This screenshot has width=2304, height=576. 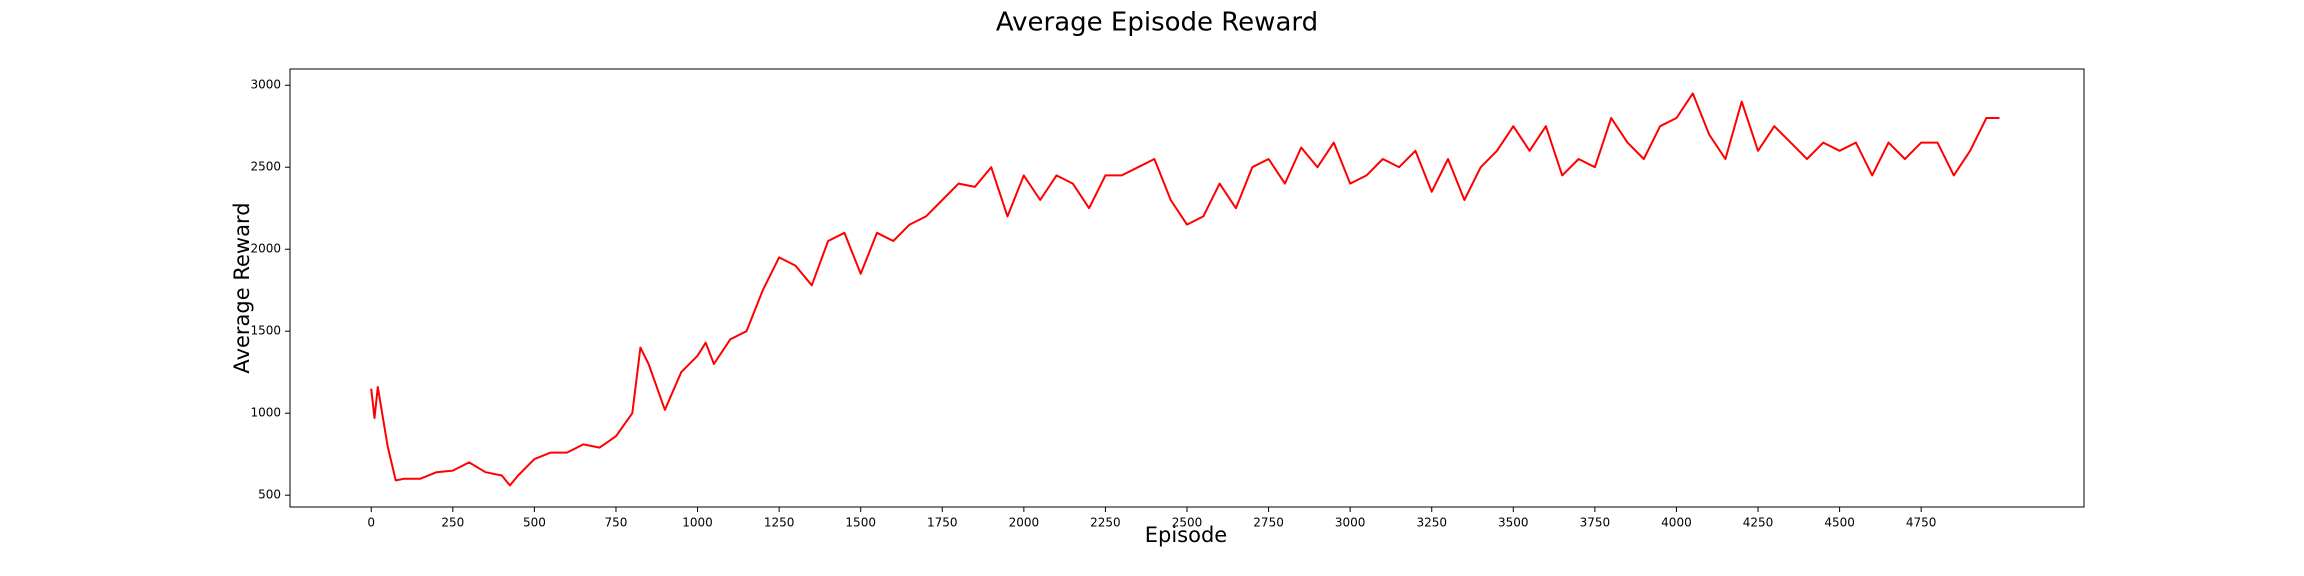 What do you see at coordinates (452, 523) in the screenshot?
I see `x-tick-label: 250` at bounding box center [452, 523].